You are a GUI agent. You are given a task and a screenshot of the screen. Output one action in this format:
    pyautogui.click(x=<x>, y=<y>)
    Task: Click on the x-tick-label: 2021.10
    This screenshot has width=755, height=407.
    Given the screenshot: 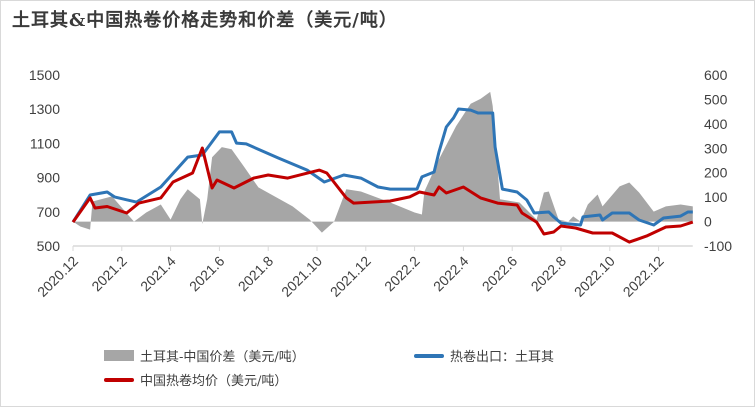 What is the action you would take?
    pyautogui.click(x=301, y=276)
    